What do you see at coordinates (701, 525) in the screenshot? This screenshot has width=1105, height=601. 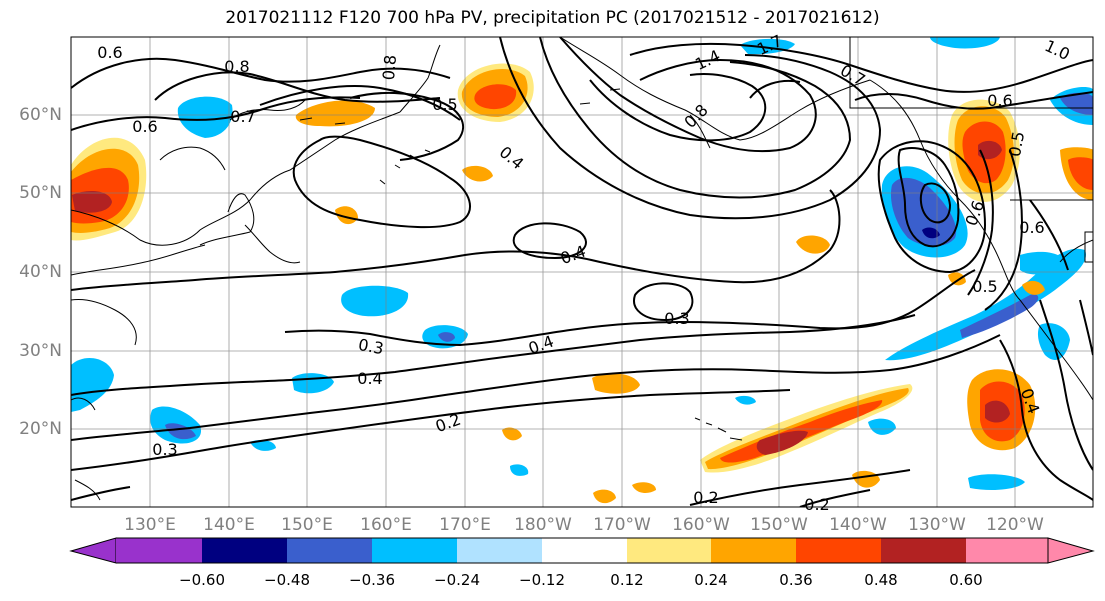 I see `lon-label: 160°W` at bounding box center [701, 525].